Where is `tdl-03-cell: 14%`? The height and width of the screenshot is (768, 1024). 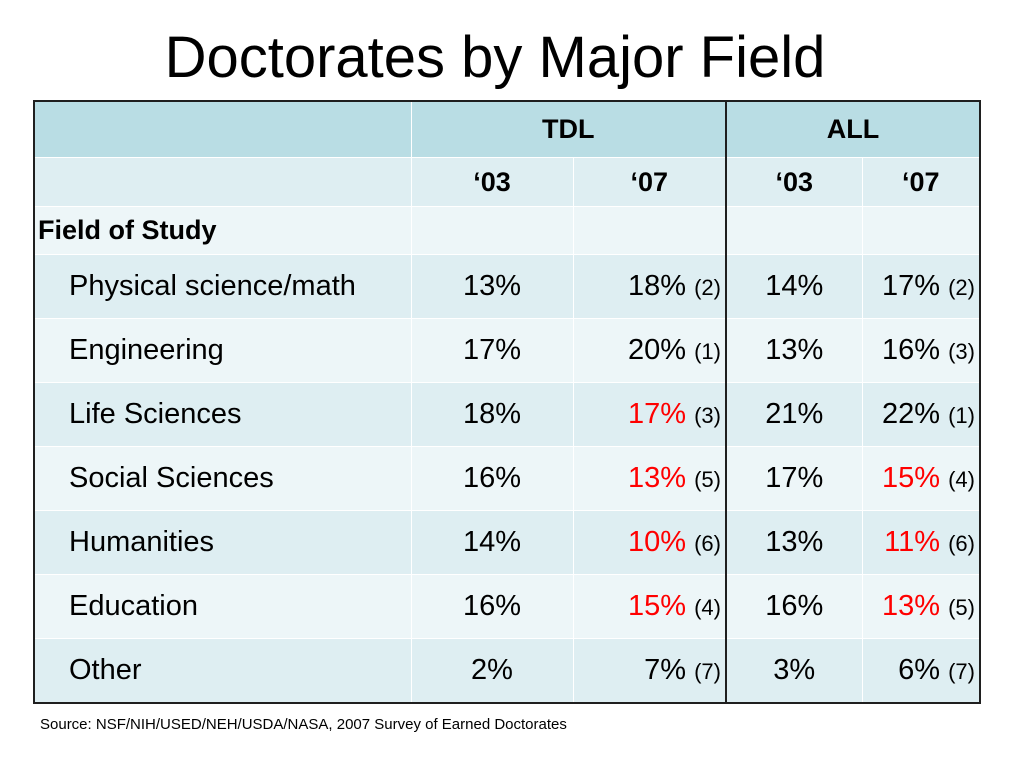 tdl-03-cell: 14% is located at coordinates (492, 542).